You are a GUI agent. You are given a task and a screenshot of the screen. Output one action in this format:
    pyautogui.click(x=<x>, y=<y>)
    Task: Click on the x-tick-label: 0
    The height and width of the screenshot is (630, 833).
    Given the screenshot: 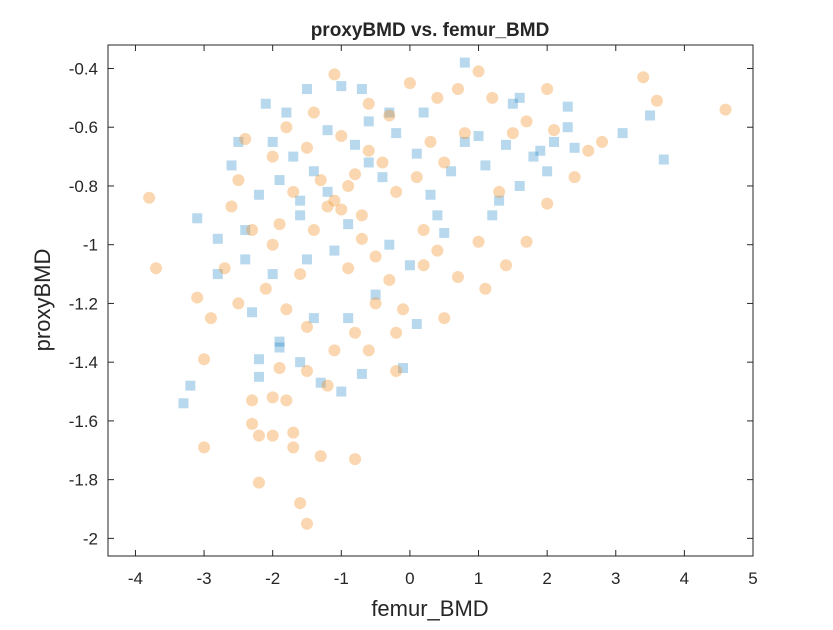 What is the action you would take?
    pyautogui.click(x=409, y=578)
    